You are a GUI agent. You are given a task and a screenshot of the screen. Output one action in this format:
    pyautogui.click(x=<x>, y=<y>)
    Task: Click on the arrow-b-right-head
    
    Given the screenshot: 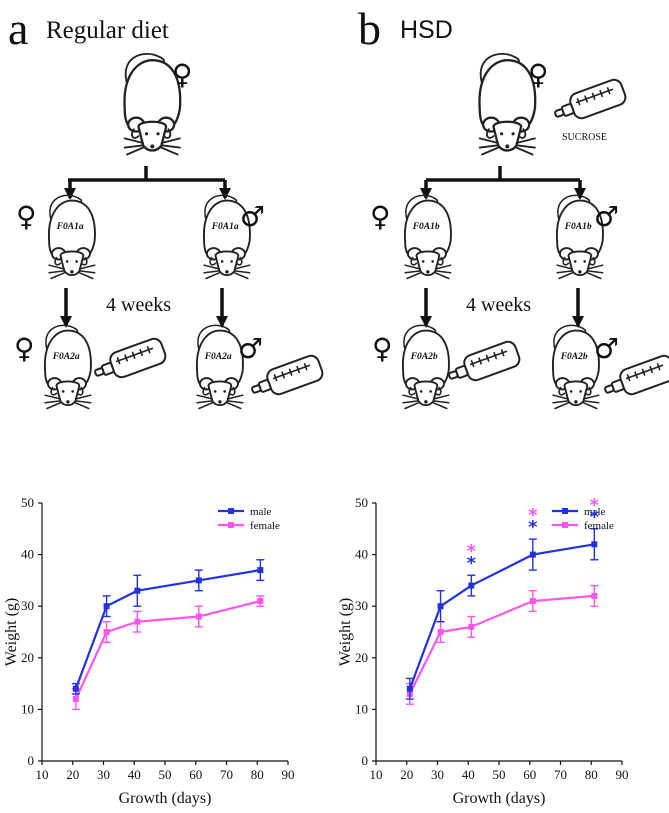 What is the action you would take?
    pyautogui.click(x=580, y=194)
    